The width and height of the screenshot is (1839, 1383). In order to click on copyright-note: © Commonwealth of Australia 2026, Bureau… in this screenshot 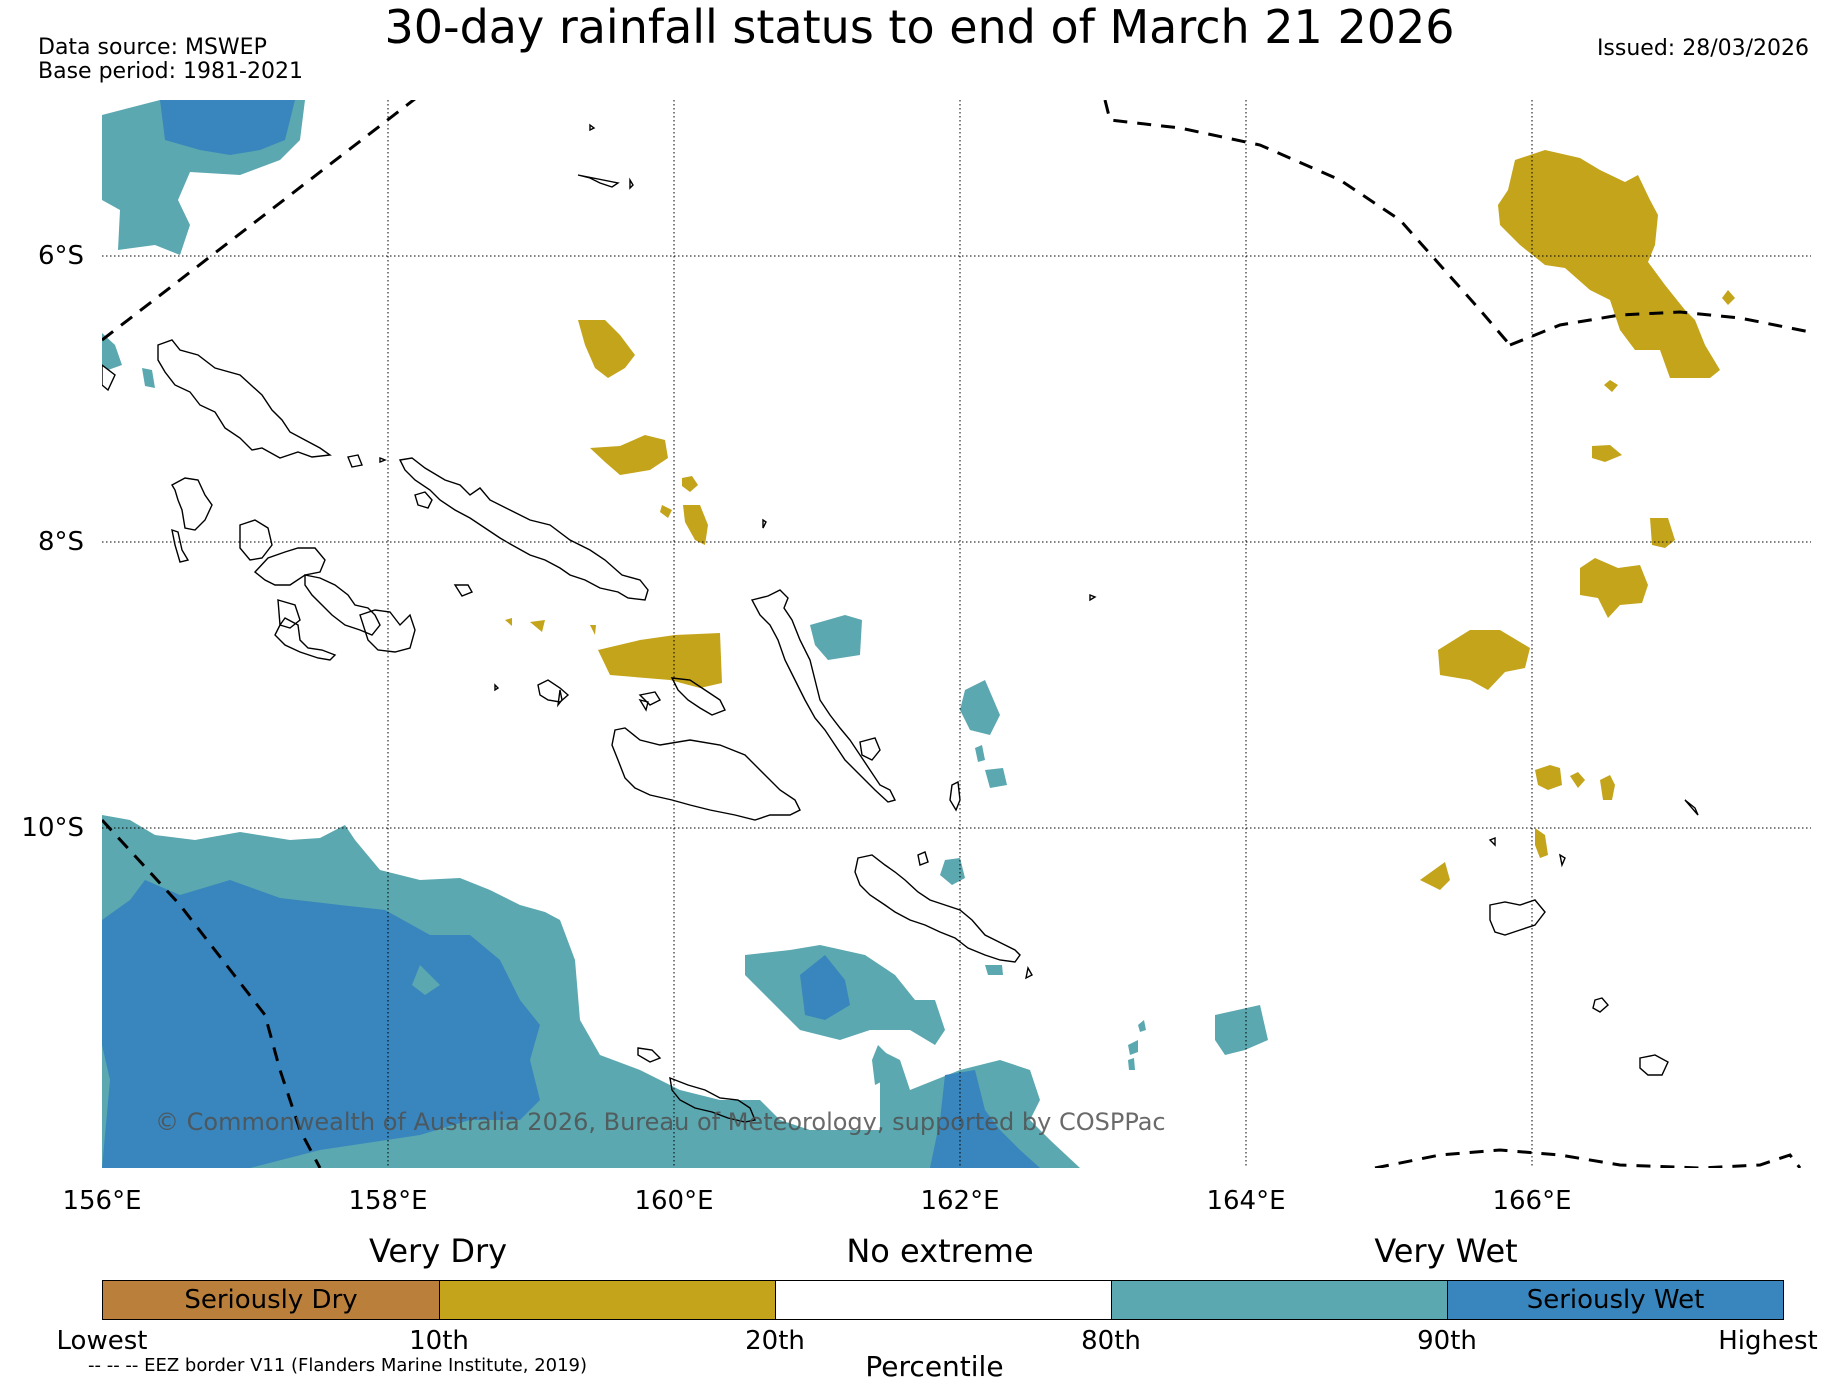, I will do `click(660, 1122)`.